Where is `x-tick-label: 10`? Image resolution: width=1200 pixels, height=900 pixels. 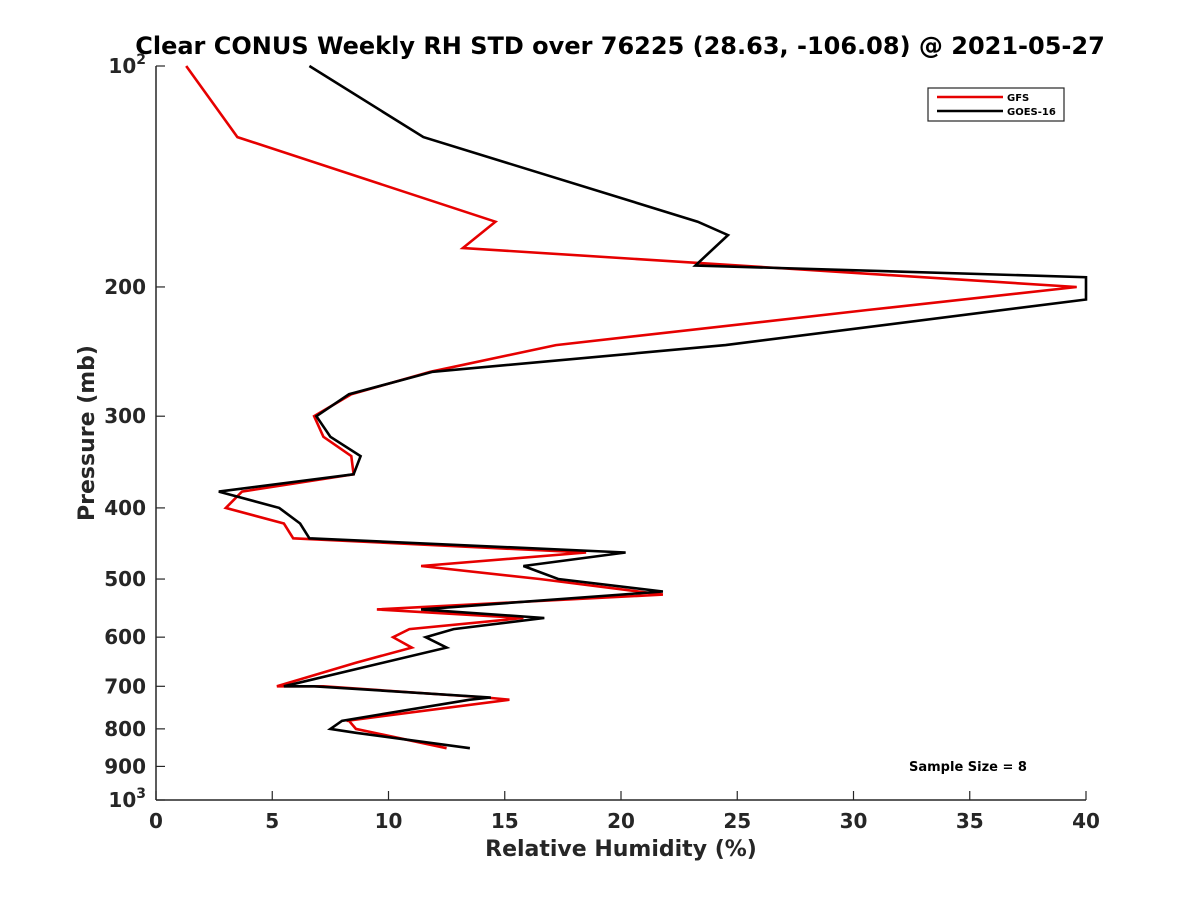 x-tick-label: 10 is located at coordinates (389, 821).